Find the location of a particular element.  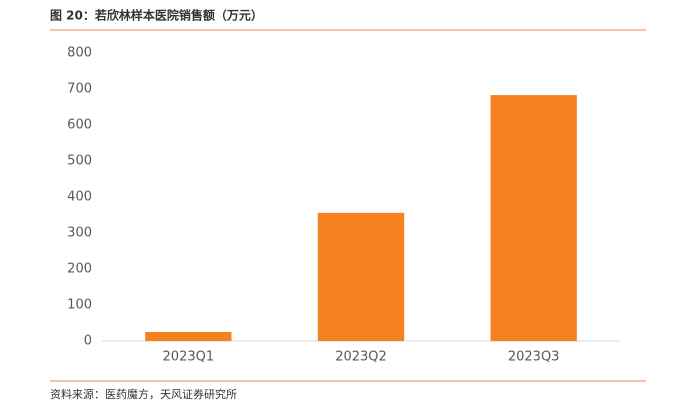

y-tick-label: 800 is located at coordinates (79, 53).